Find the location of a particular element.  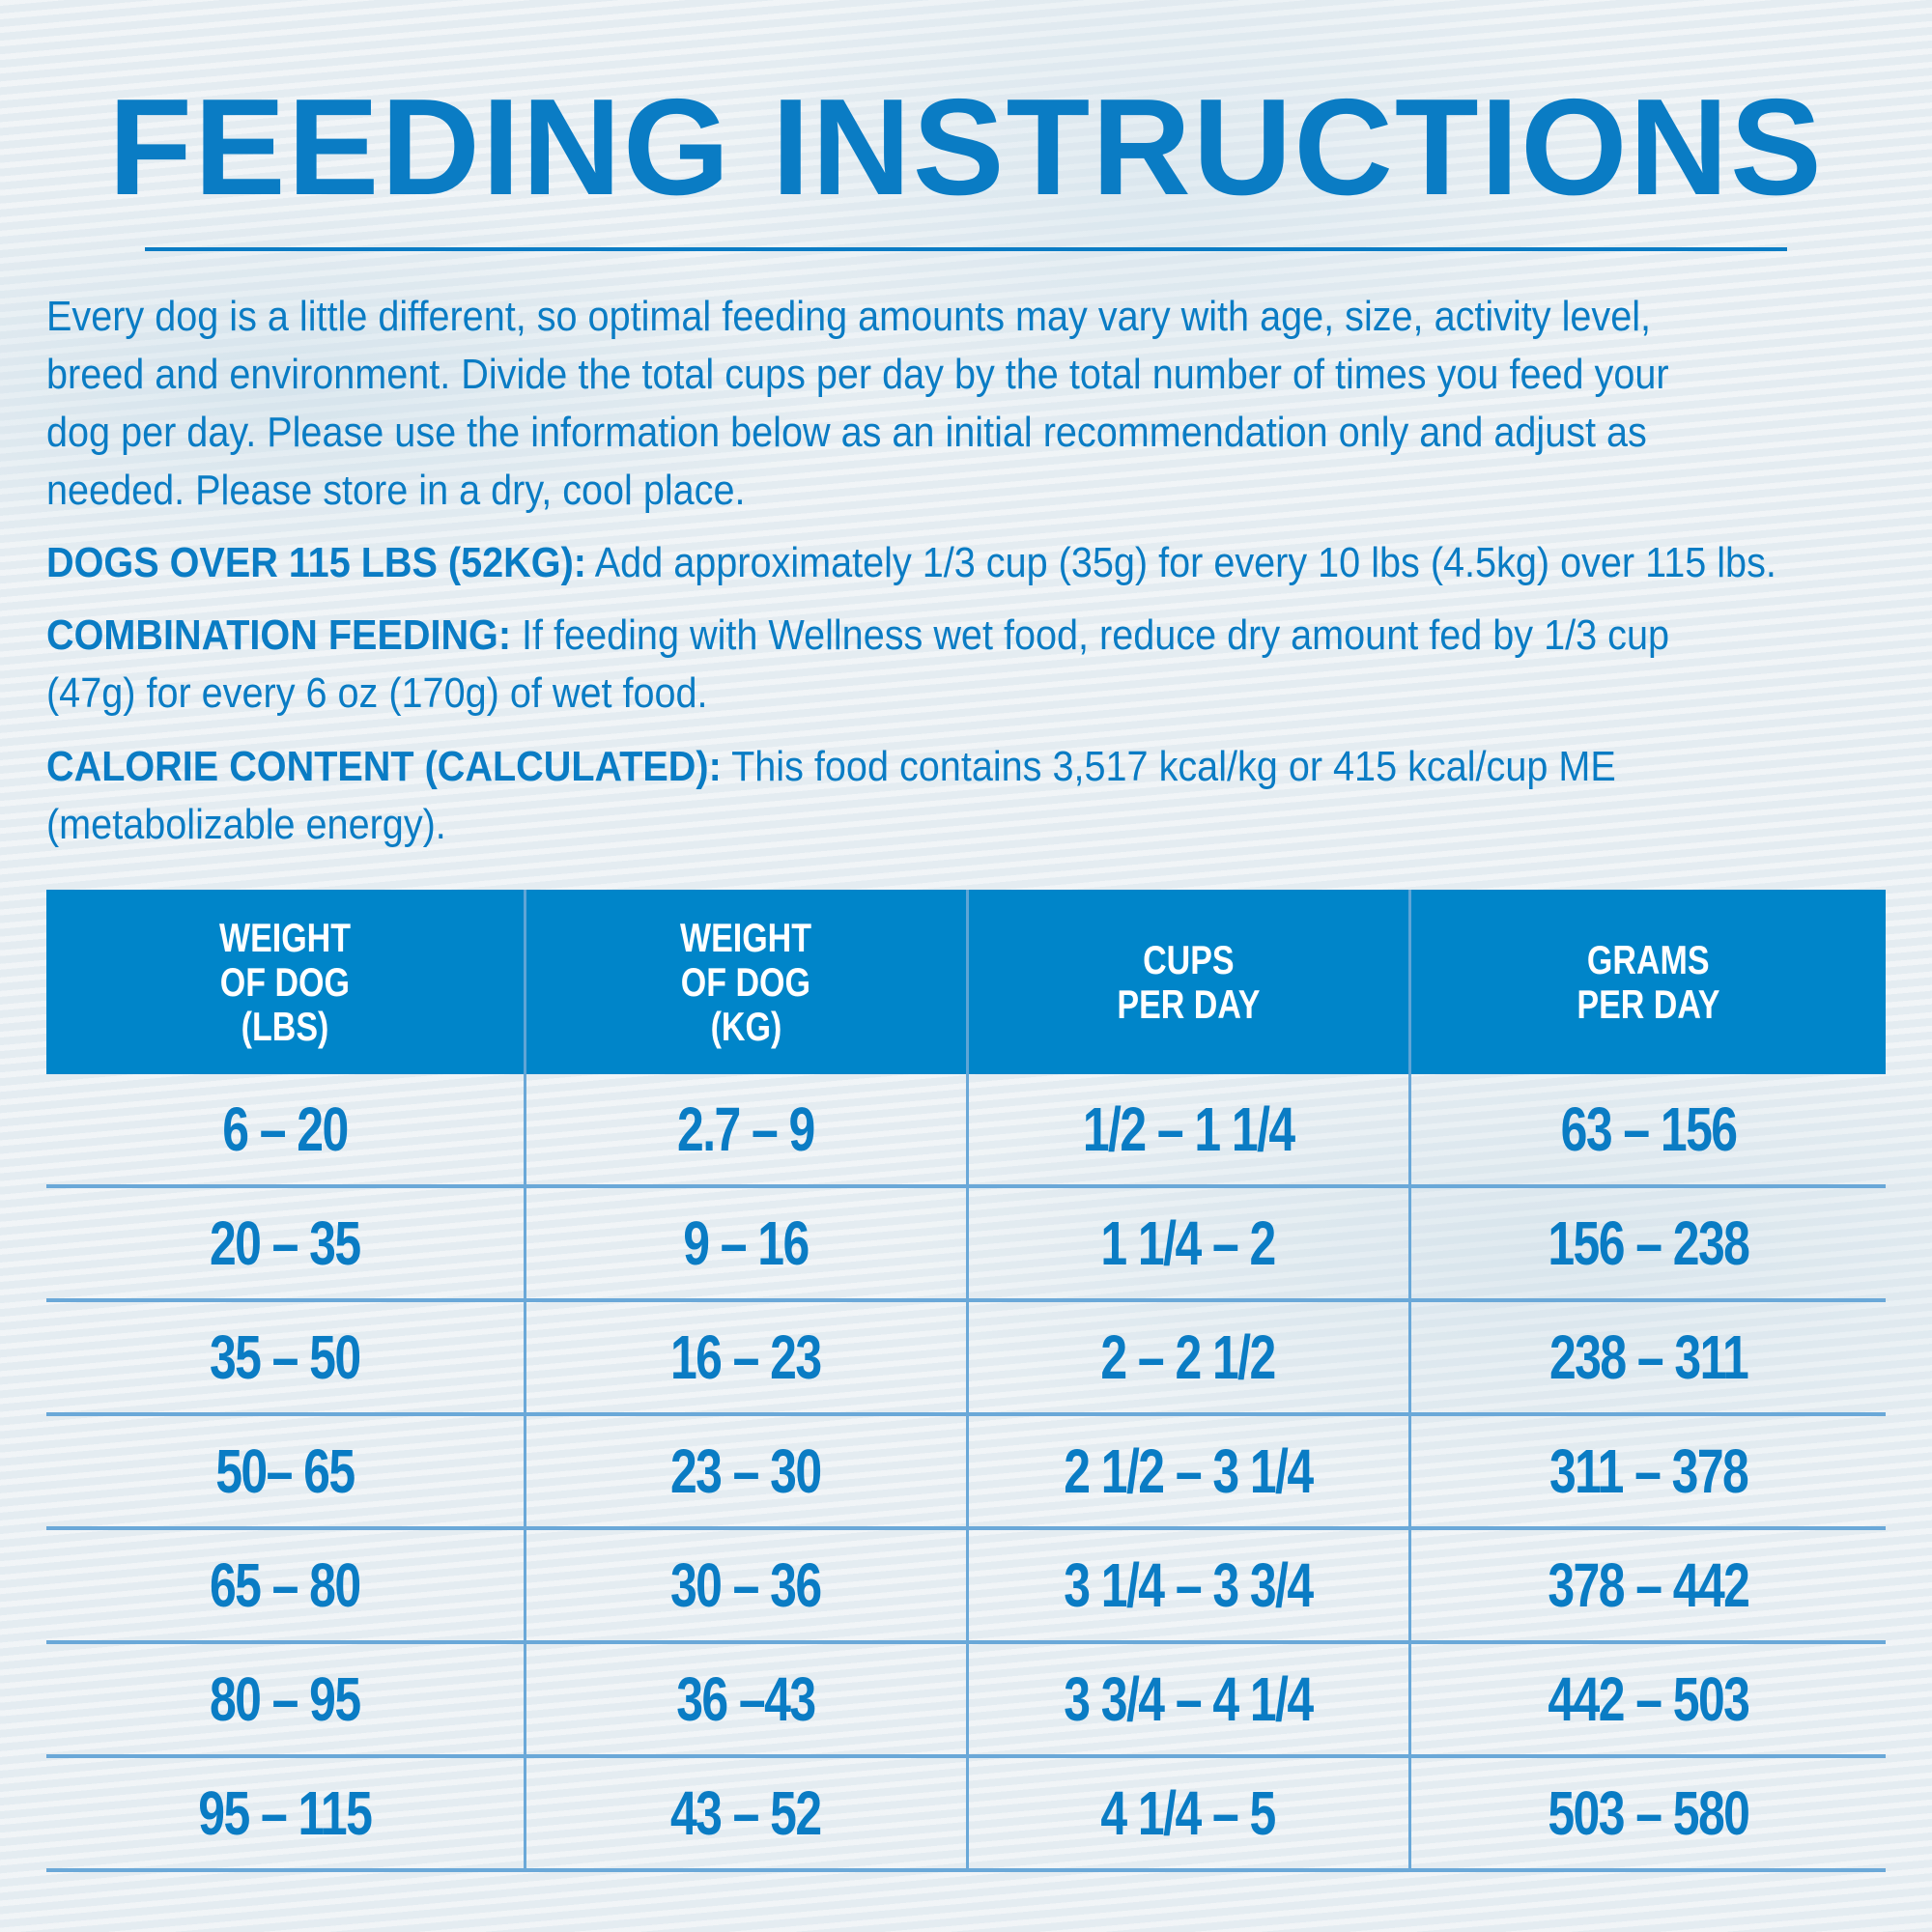

cell-weight-lbs: 35 – 50 is located at coordinates (285, 1358).